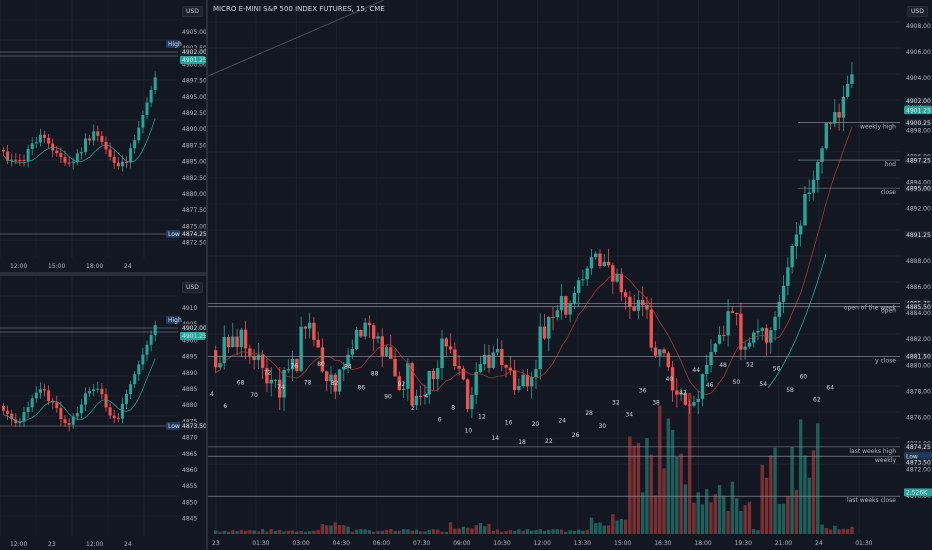  Describe the element at coordinates (192, 406) in the screenshot. I see `price-axis-bg` at that location.